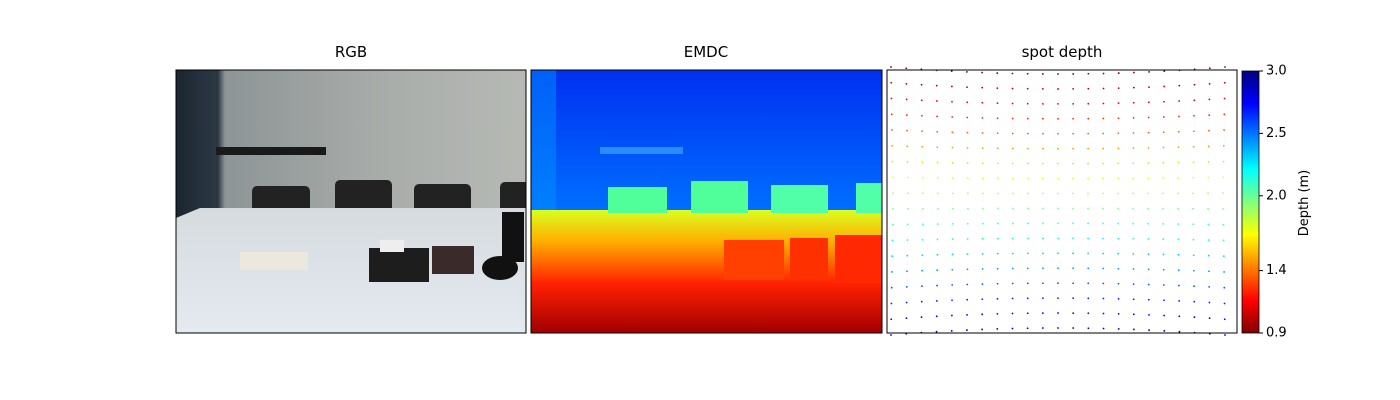 Image resolution: width=1400 pixels, height=400 pixels. What do you see at coordinates (1276, 270) in the screenshot?
I see `tick-label: 1.4` at bounding box center [1276, 270].